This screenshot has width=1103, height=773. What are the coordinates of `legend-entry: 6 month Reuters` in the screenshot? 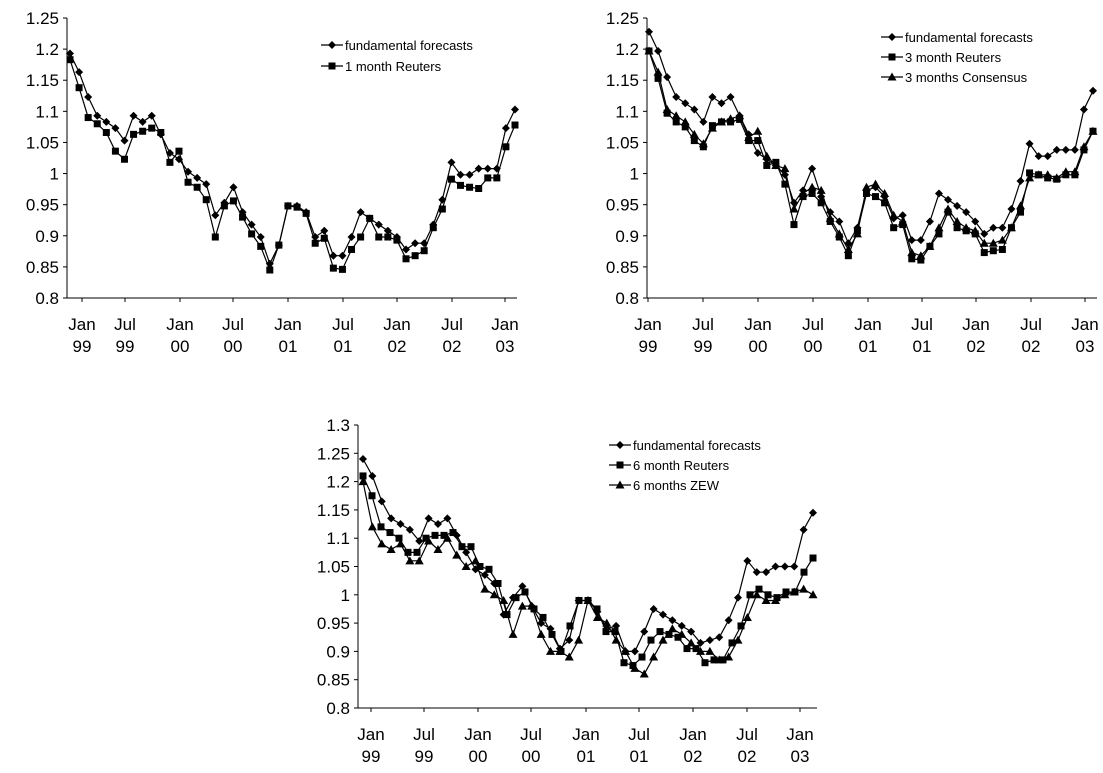 It's located at (669, 465).